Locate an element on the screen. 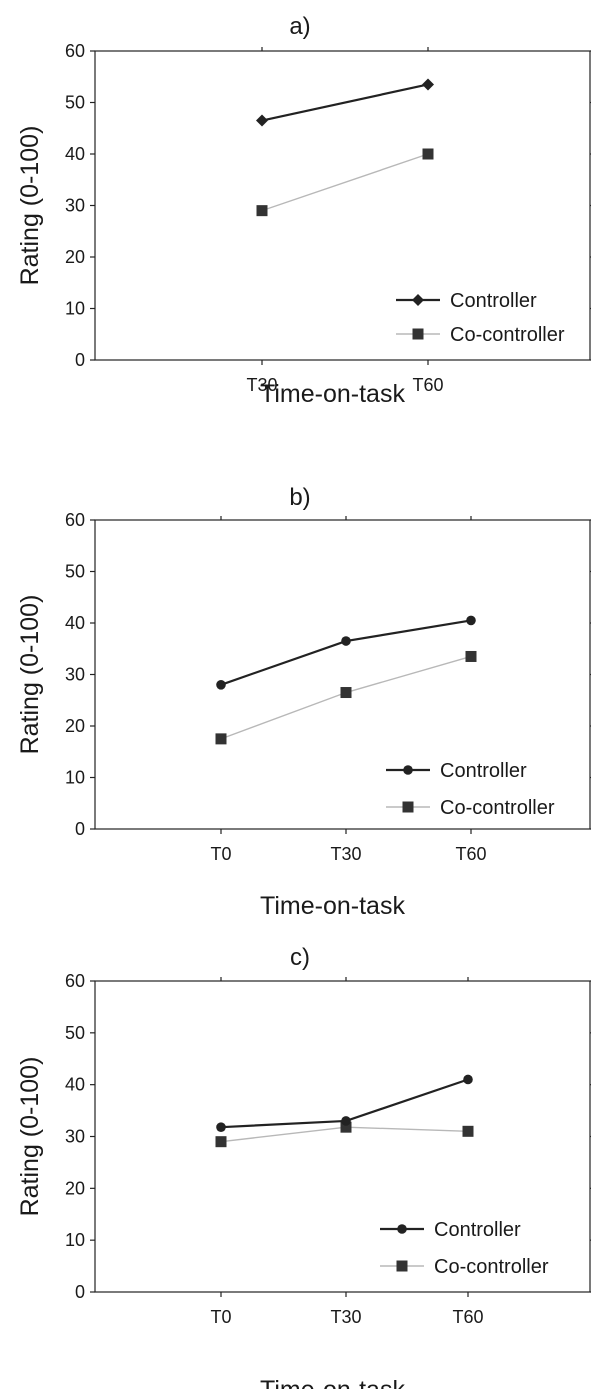  chart-c-ytick-label-30: 30 is located at coordinates (75, 1137).